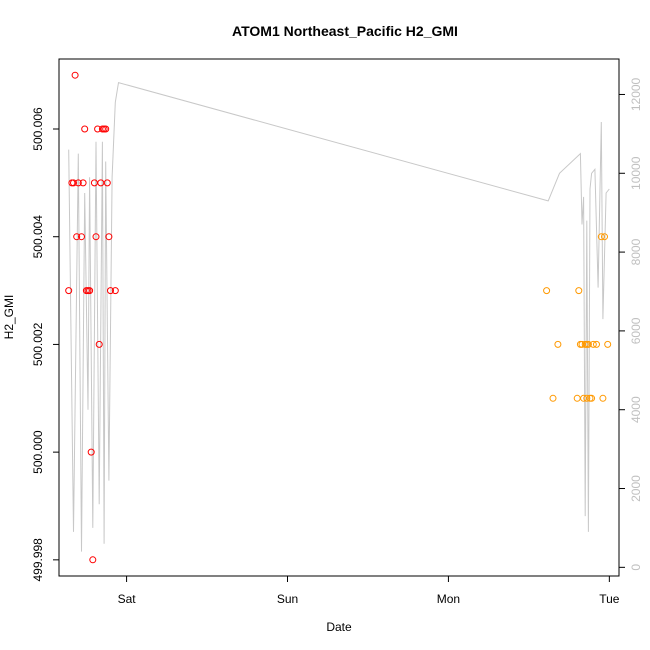 The width and height of the screenshot is (650, 650). I want to click on x-tick-label: Sat, so click(127, 599).